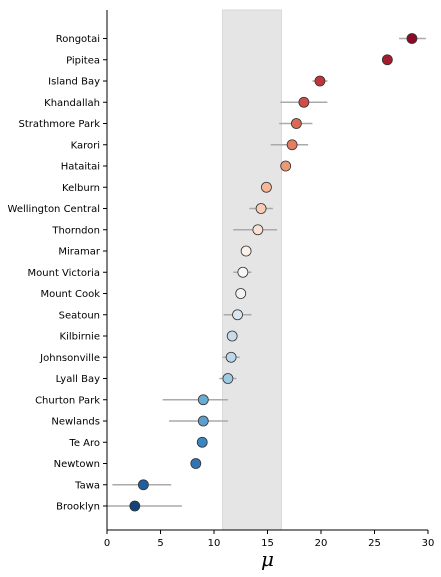  I want to click on y-tick-label: Churton Park, so click(67, 400).